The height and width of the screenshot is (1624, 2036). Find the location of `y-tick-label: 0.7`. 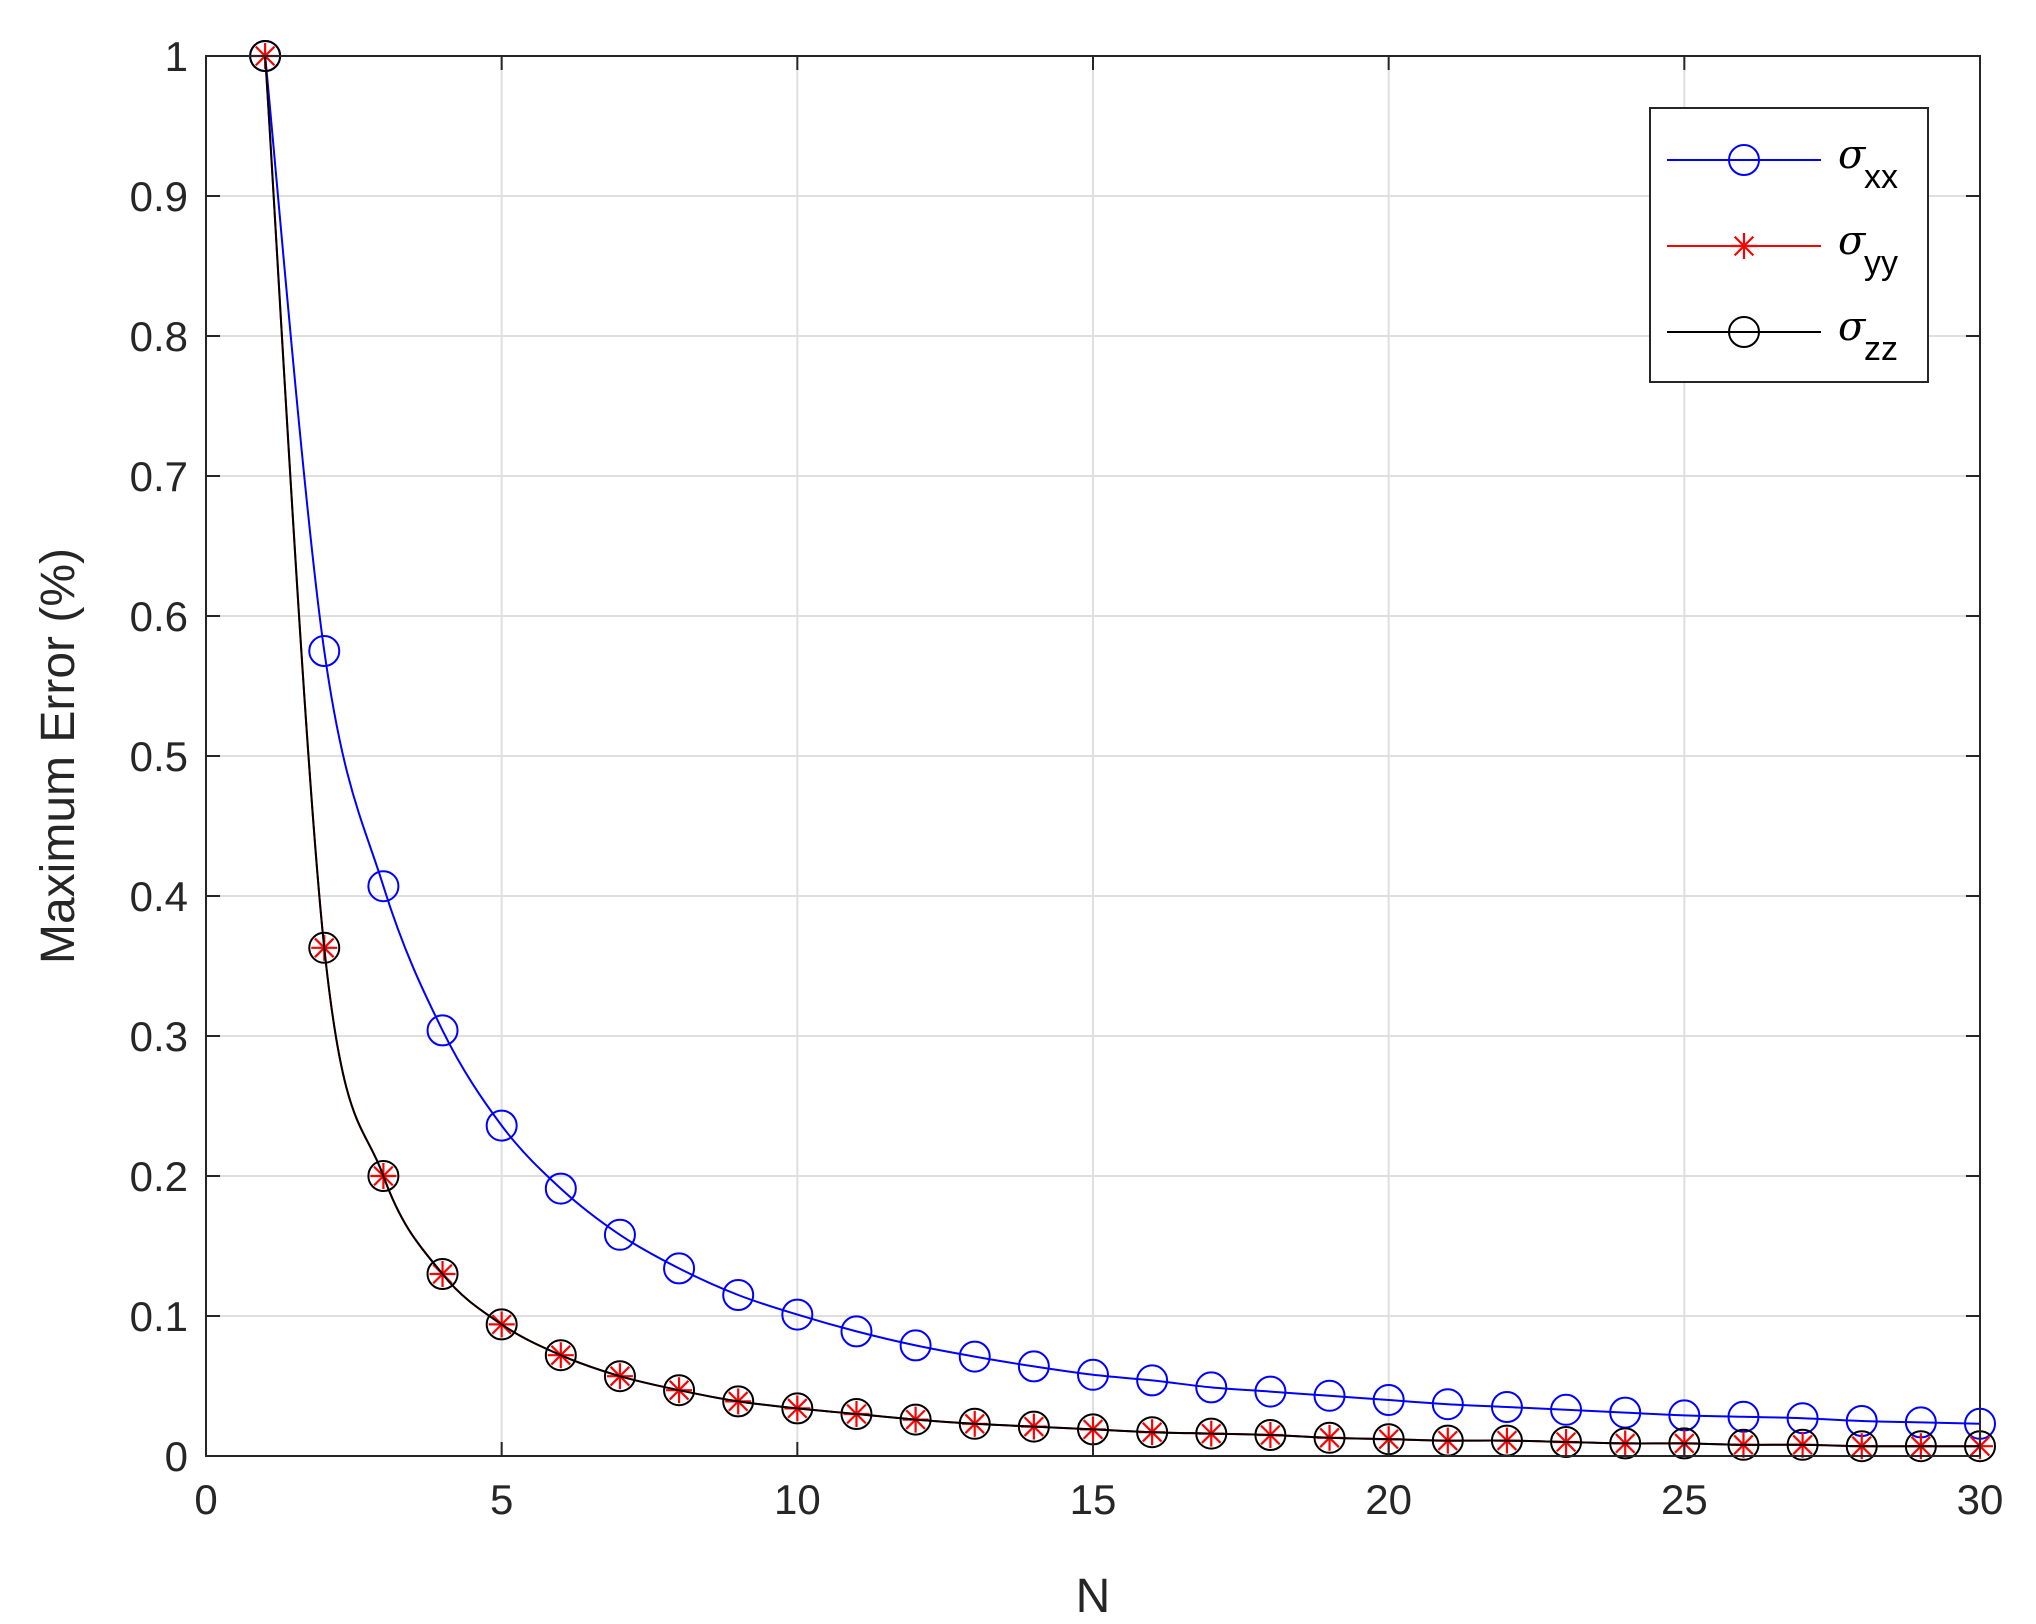

y-tick-label: 0.7 is located at coordinates (159, 476).